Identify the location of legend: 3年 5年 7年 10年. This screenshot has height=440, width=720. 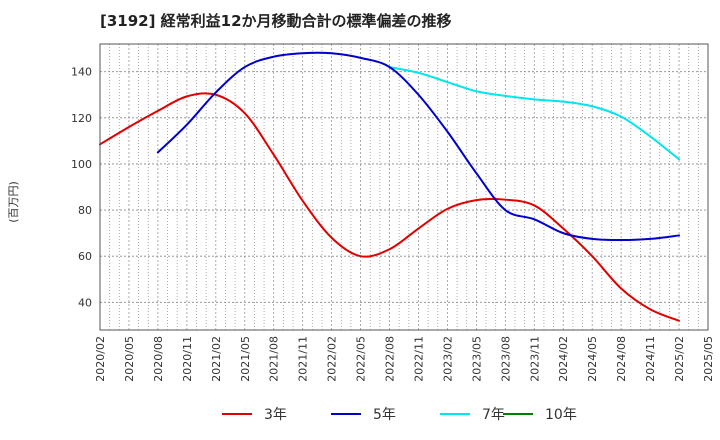
(399, 415).